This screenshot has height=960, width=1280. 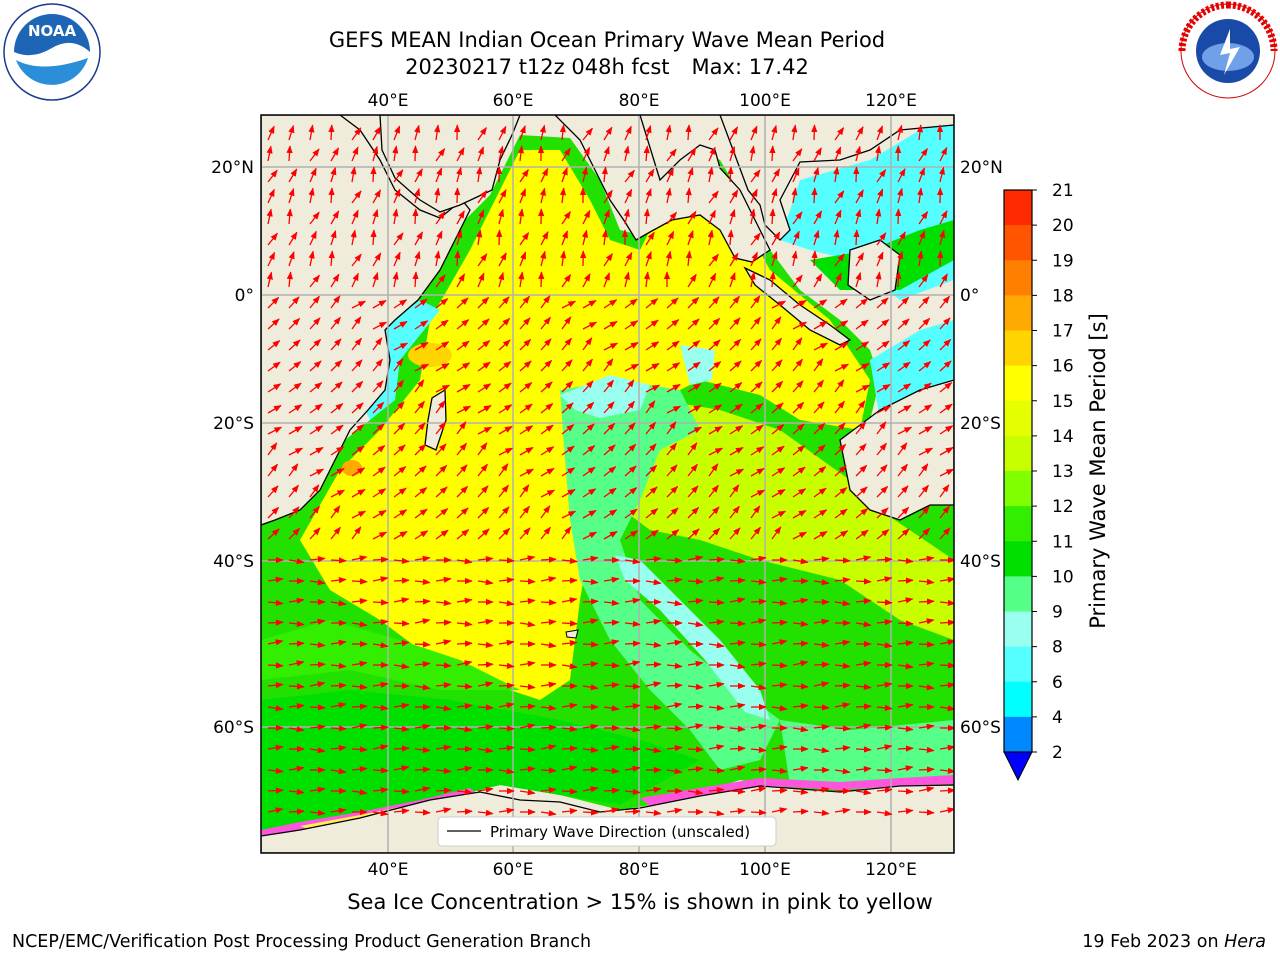 What do you see at coordinates (513, 870) in the screenshot?
I see `lon-tick-bottom: 60°E` at bounding box center [513, 870].